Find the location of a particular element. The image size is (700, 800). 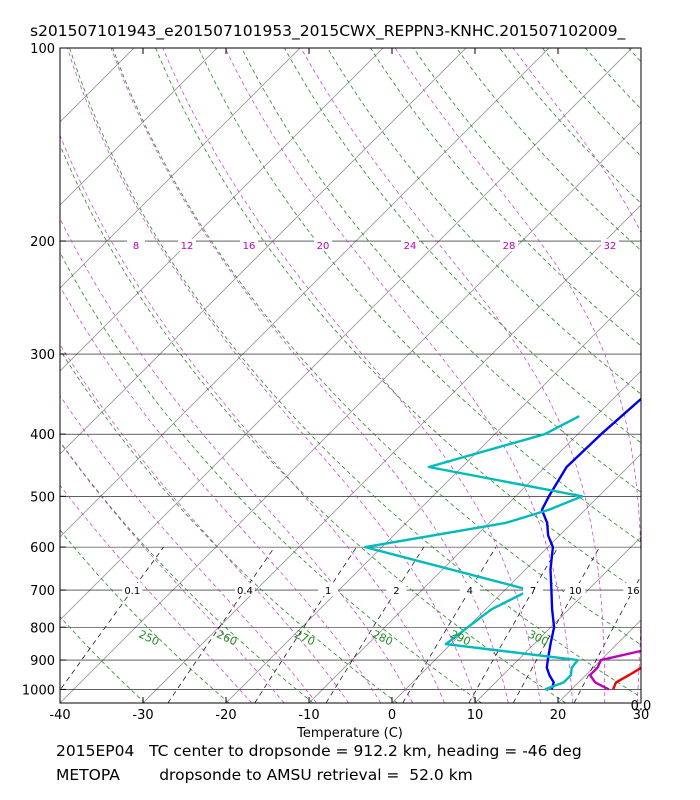

y-tick-label: 800 is located at coordinates (42, 628).